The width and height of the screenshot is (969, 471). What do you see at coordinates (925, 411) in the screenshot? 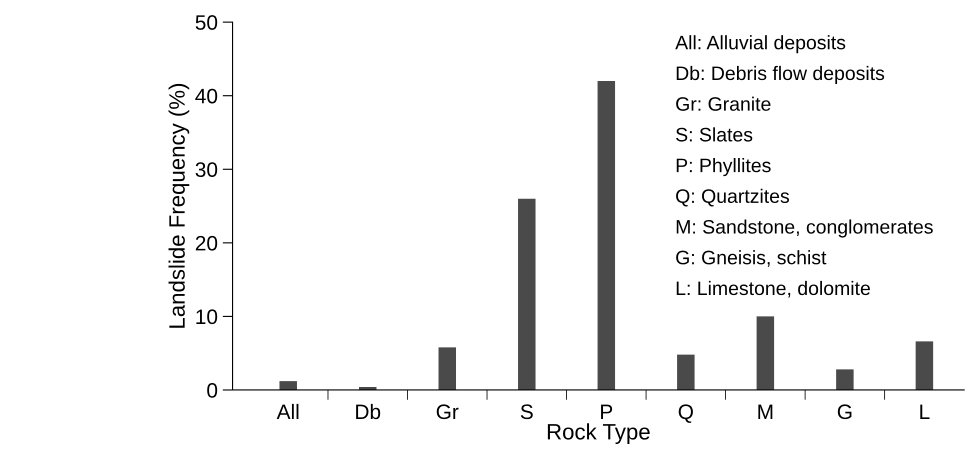
I see `x-tick-label: L` at bounding box center [925, 411].